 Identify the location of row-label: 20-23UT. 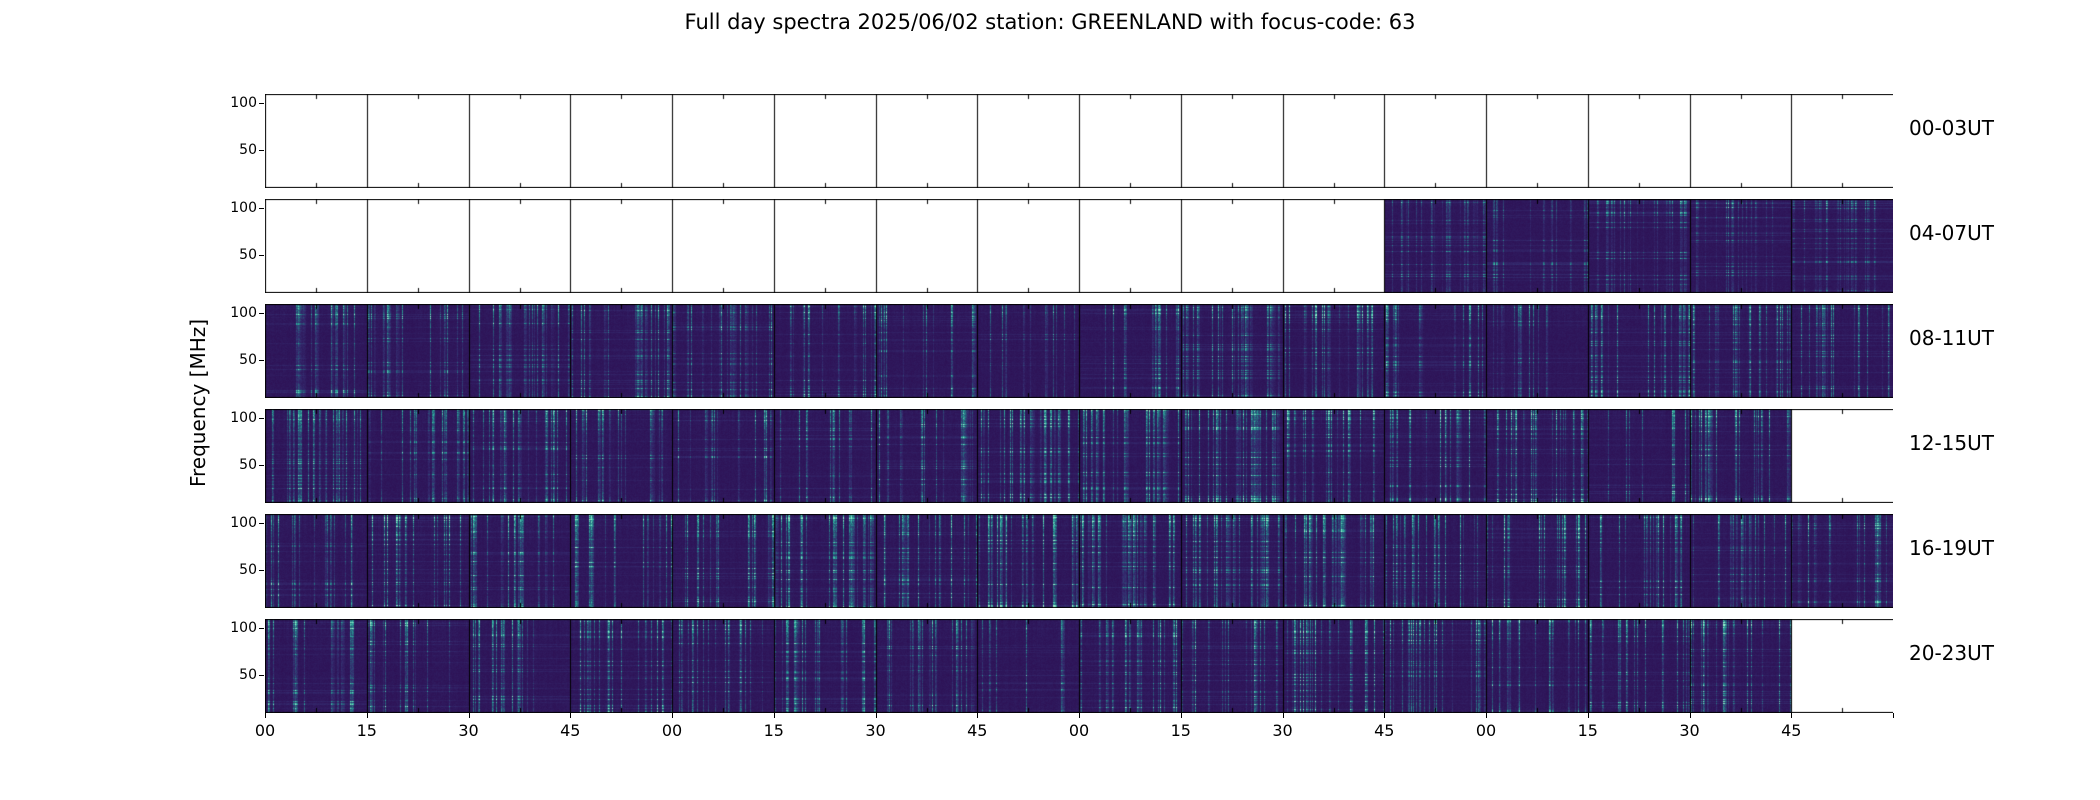
(1951, 653).